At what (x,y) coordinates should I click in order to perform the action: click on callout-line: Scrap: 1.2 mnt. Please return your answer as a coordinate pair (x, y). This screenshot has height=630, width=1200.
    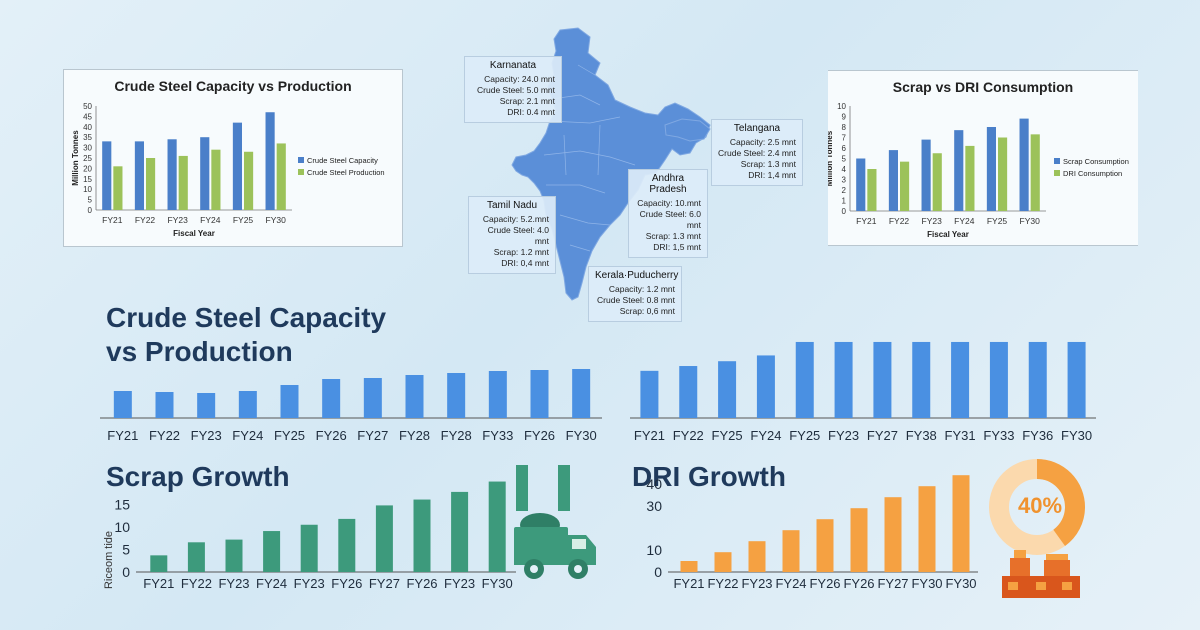
    Looking at the image, I should click on (521, 252).